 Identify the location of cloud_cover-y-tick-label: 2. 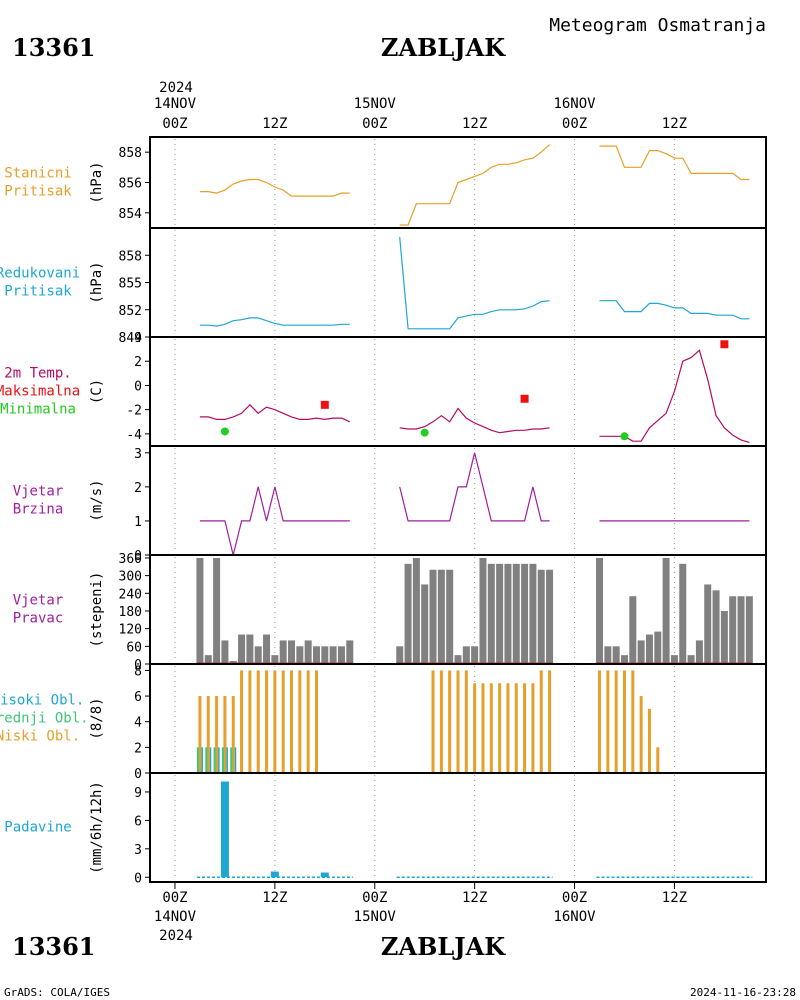
(138, 748).